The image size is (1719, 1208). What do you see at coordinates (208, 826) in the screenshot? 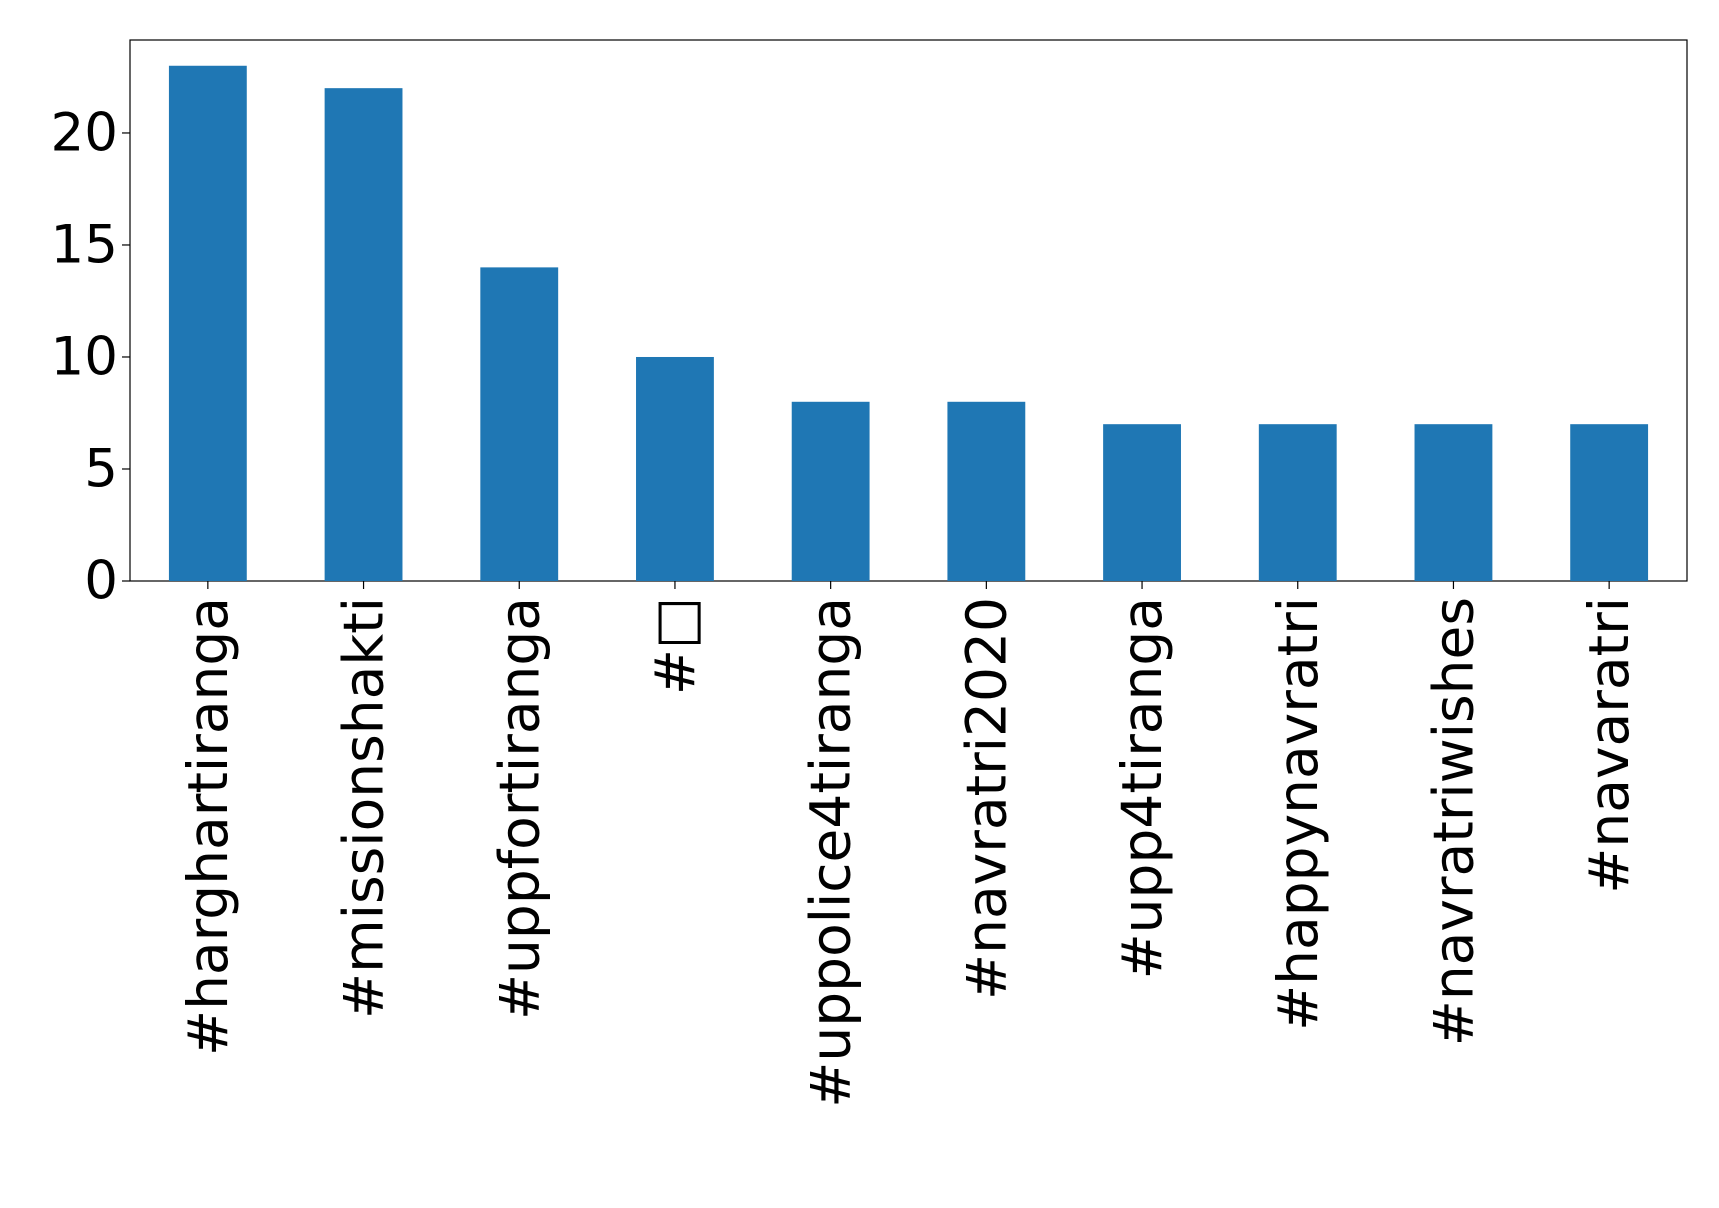
I see `x-tick-label: #harghartiranga` at bounding box center [208, 826].